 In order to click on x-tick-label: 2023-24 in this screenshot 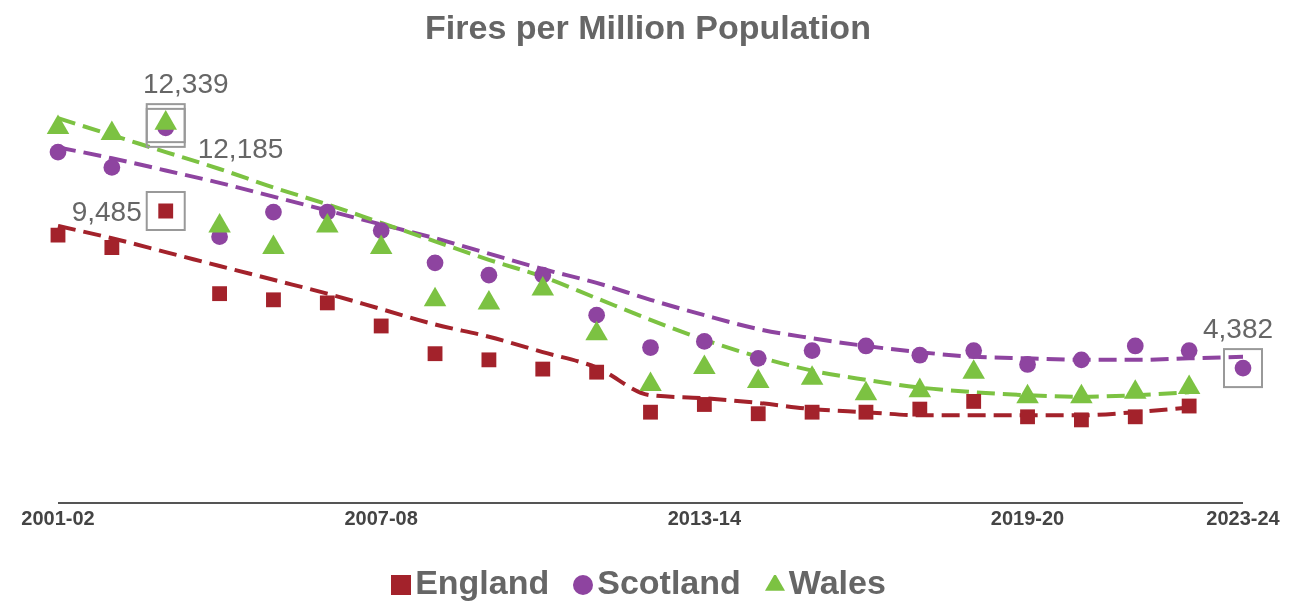, I will do `click(1243, 518)`.